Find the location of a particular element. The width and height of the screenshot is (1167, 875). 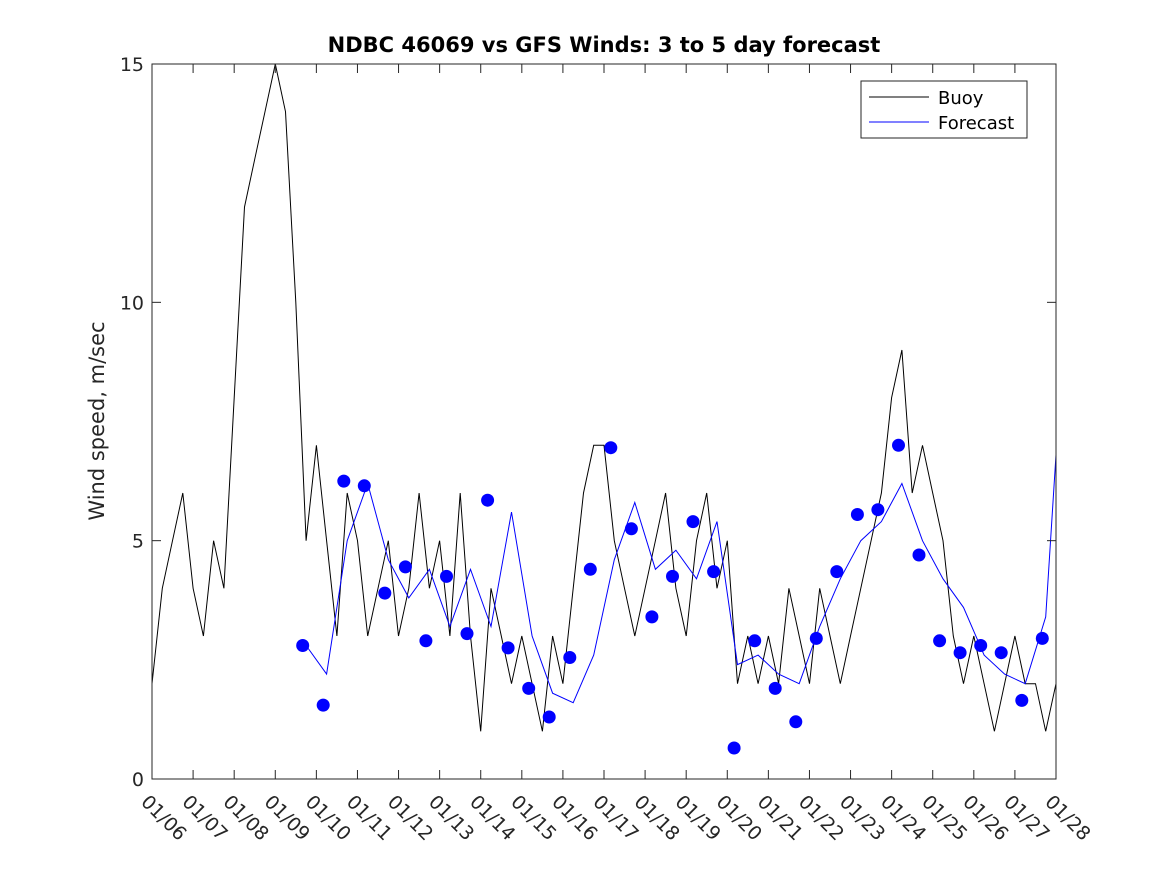

x-tick-label: 01/27 is located at coordinates (1026, 818).